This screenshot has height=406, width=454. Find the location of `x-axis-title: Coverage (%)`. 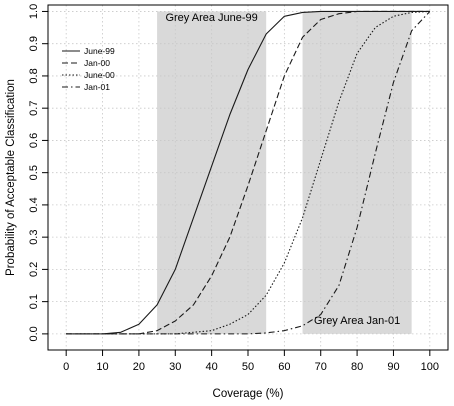

x-axis-title: Coverage (%) is located at coordinates (248, 394).